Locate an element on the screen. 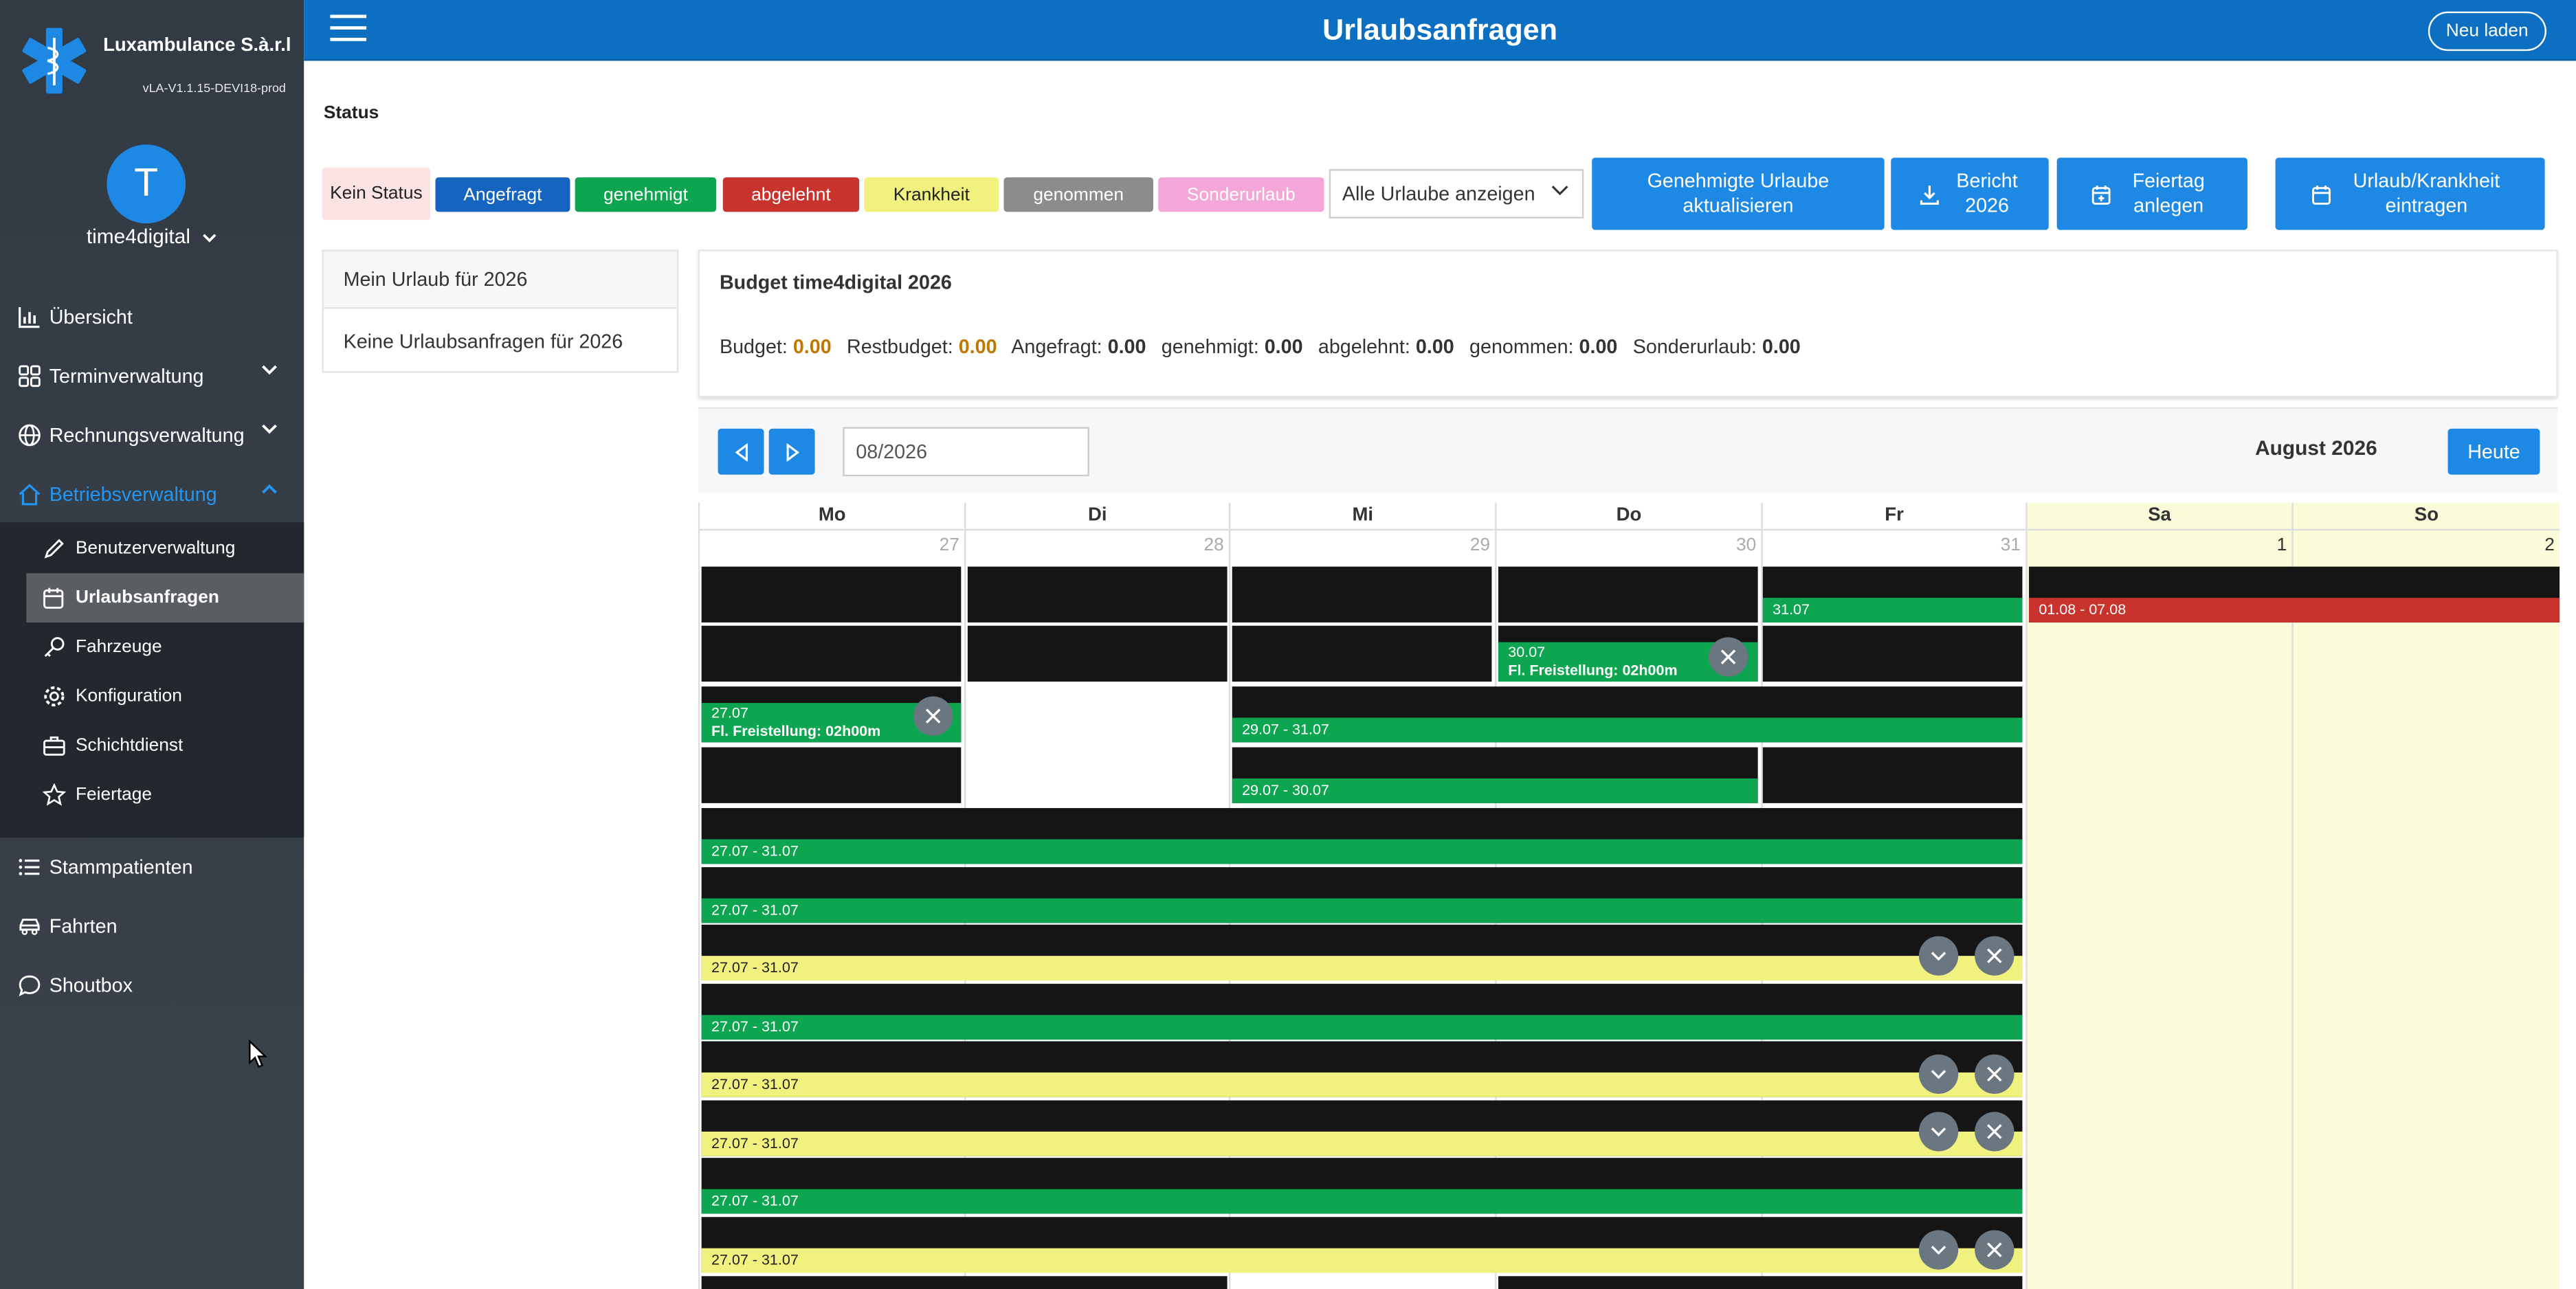  sidebar-item-vacation-requests: Urlaubsanfragen is located at coordinates (165, 598).